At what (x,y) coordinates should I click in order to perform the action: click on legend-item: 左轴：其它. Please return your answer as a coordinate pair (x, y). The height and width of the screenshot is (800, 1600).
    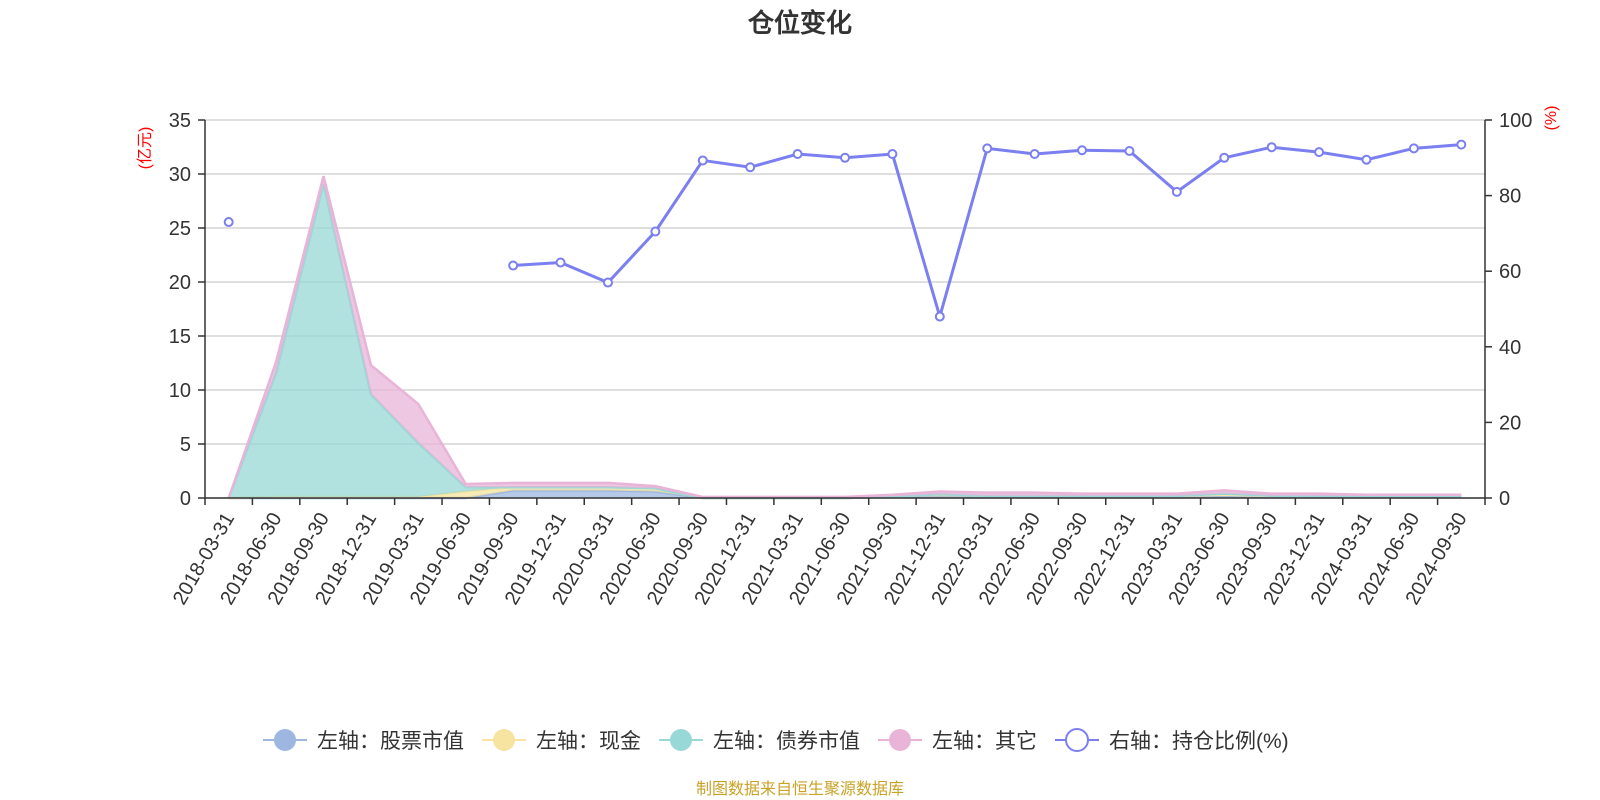
    Looking at the image, I should click on (957, 741).